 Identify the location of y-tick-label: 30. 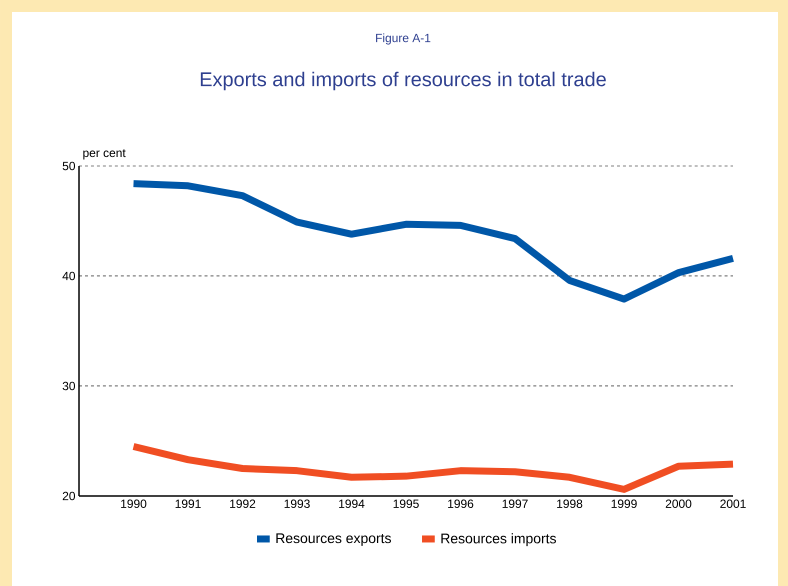
(69, 386).